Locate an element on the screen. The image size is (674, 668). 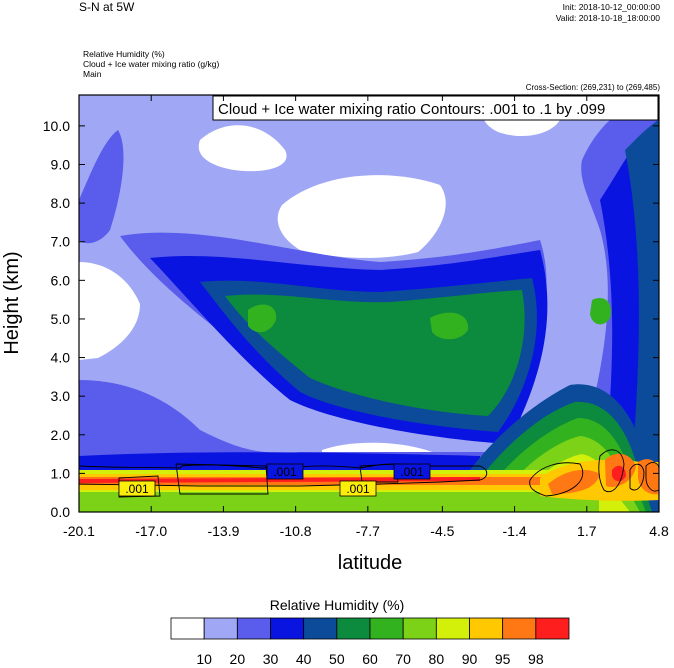
colorbar-label: 30 is located at coordinates (271, 659).